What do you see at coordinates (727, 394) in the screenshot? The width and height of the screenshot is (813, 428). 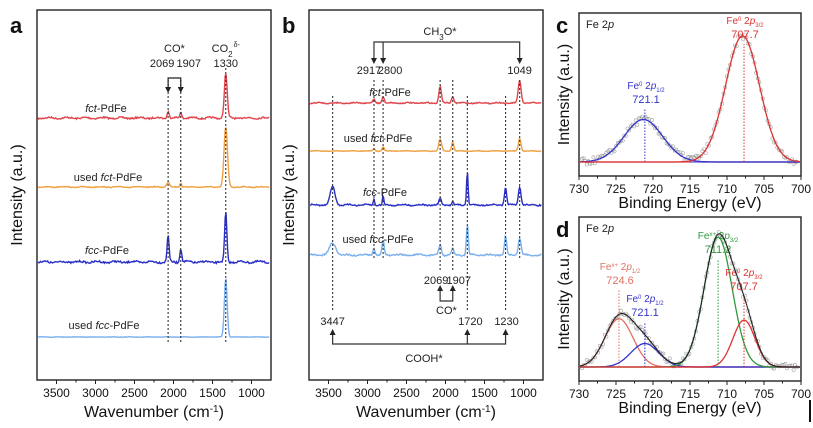 I see `x-tick-label: 710` at bounding box center [727, 394].